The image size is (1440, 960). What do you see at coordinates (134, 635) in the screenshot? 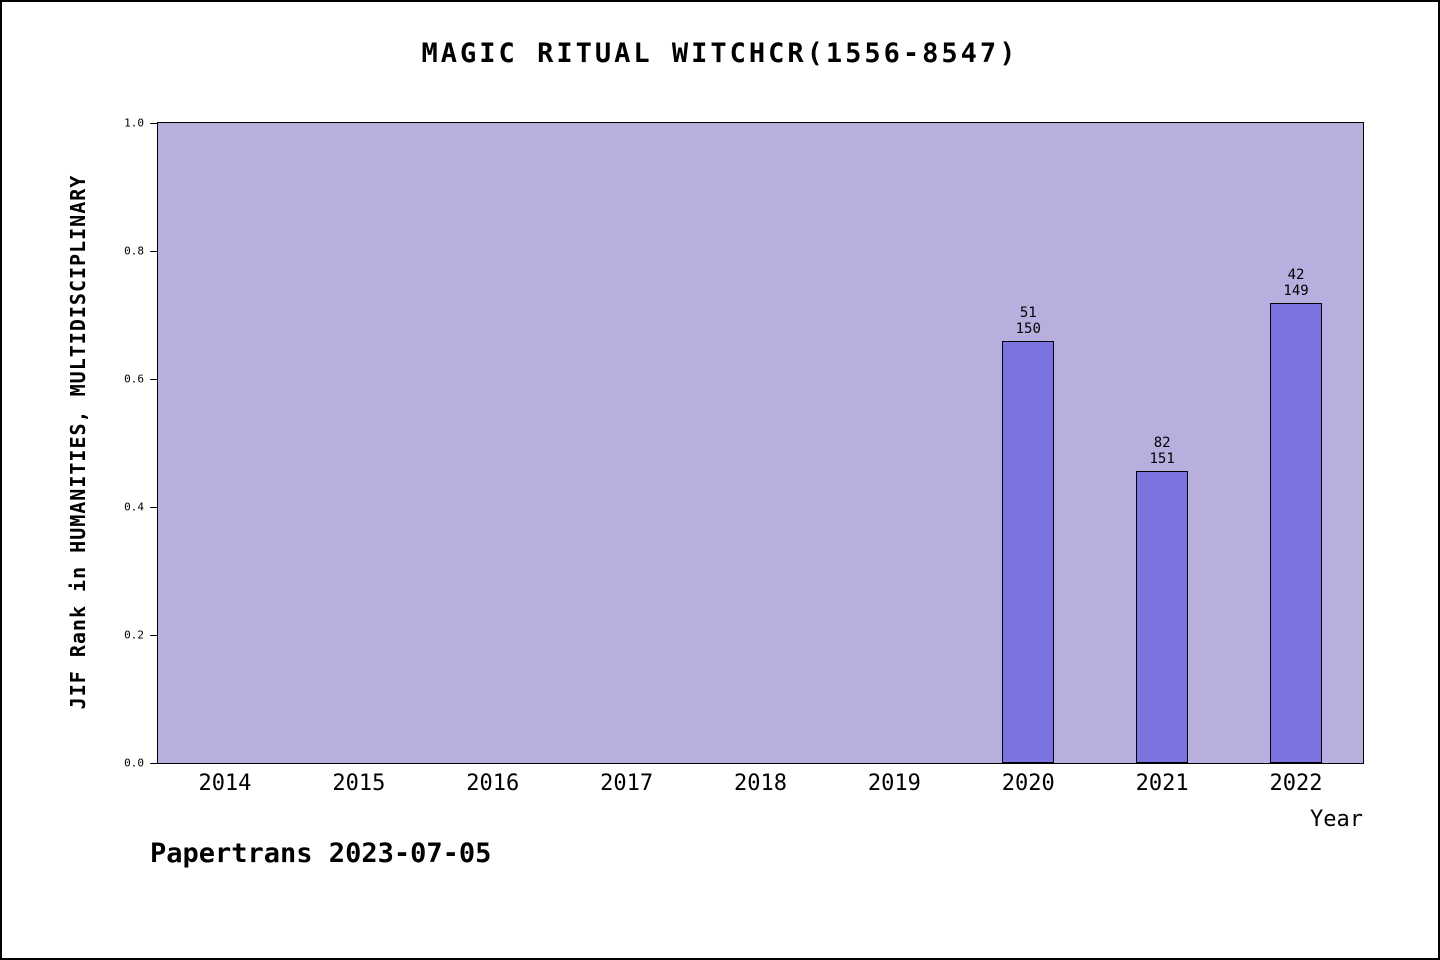
I see `y-tick-label: 0.2` at bounding box center [134, 635].